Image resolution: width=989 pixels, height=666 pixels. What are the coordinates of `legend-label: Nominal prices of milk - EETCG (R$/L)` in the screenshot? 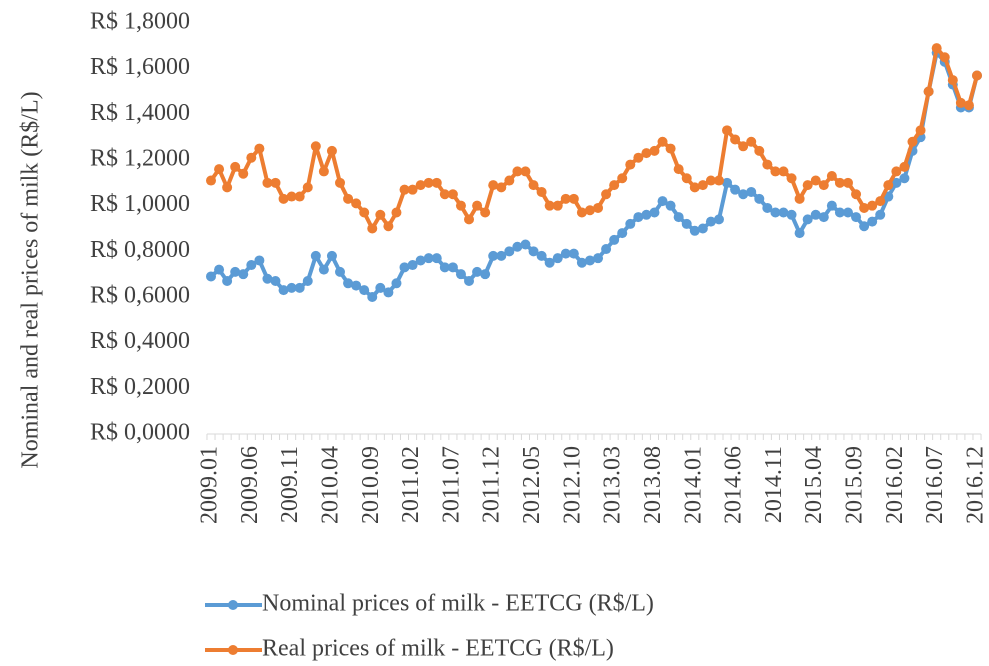 It's located at (458, 604).